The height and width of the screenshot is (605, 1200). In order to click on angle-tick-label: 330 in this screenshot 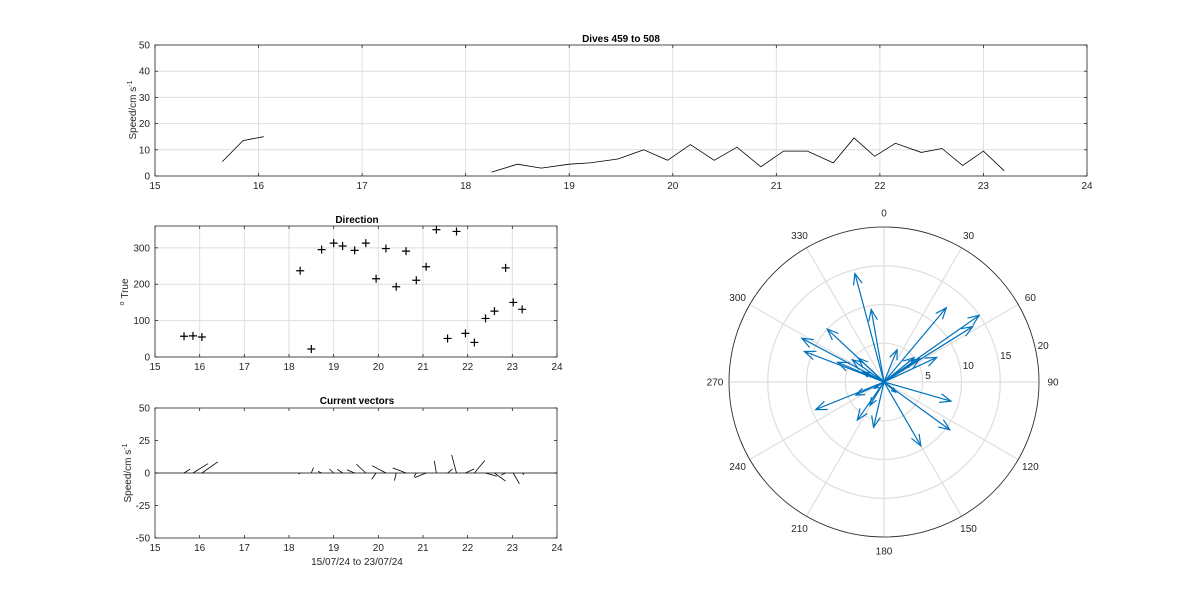, I will do `click(799, 236)`.